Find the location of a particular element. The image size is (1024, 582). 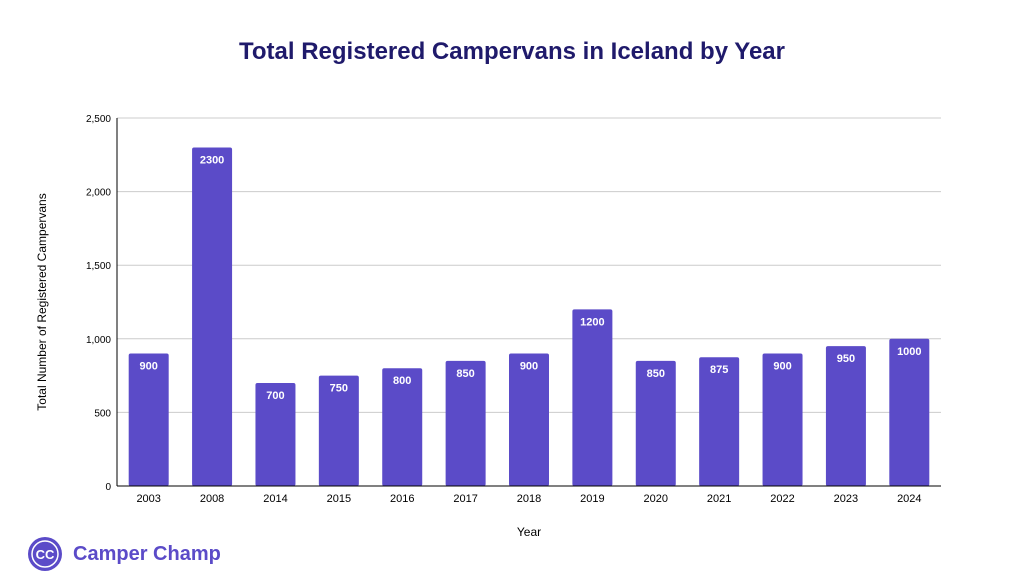

y-tick-label: 1,500 is located at coordinates (98, 266).